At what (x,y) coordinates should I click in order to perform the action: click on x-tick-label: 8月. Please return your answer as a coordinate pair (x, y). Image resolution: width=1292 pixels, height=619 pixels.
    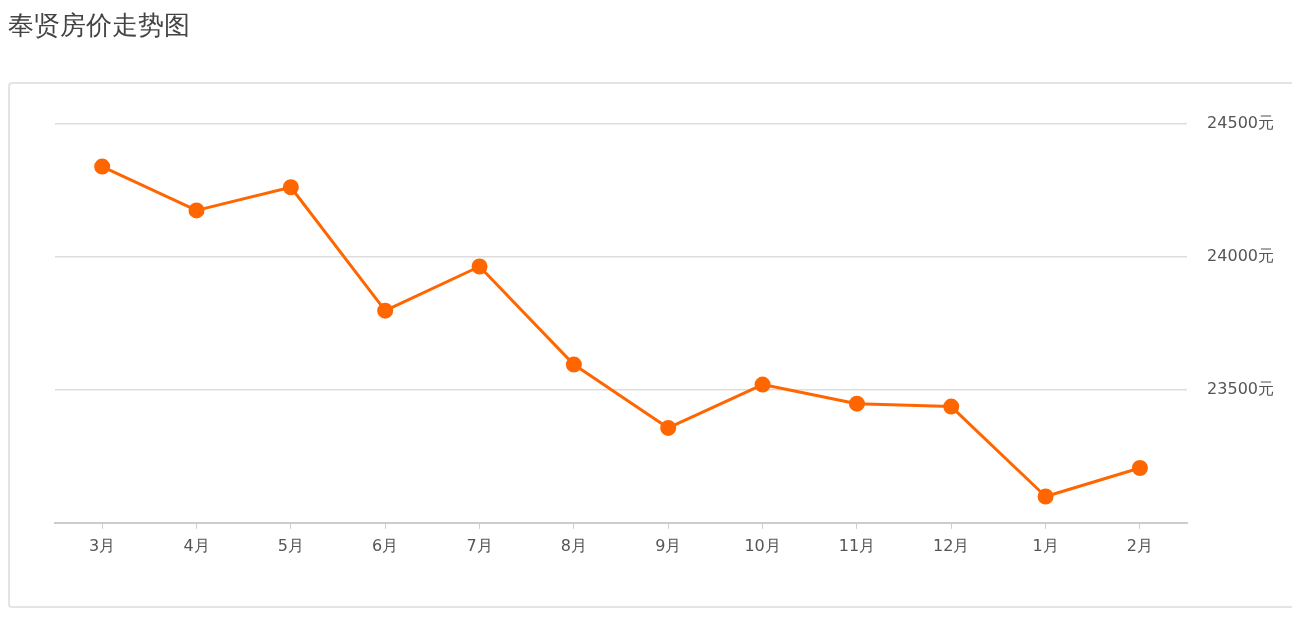
    Looking at the image, I should click on (573, 545).